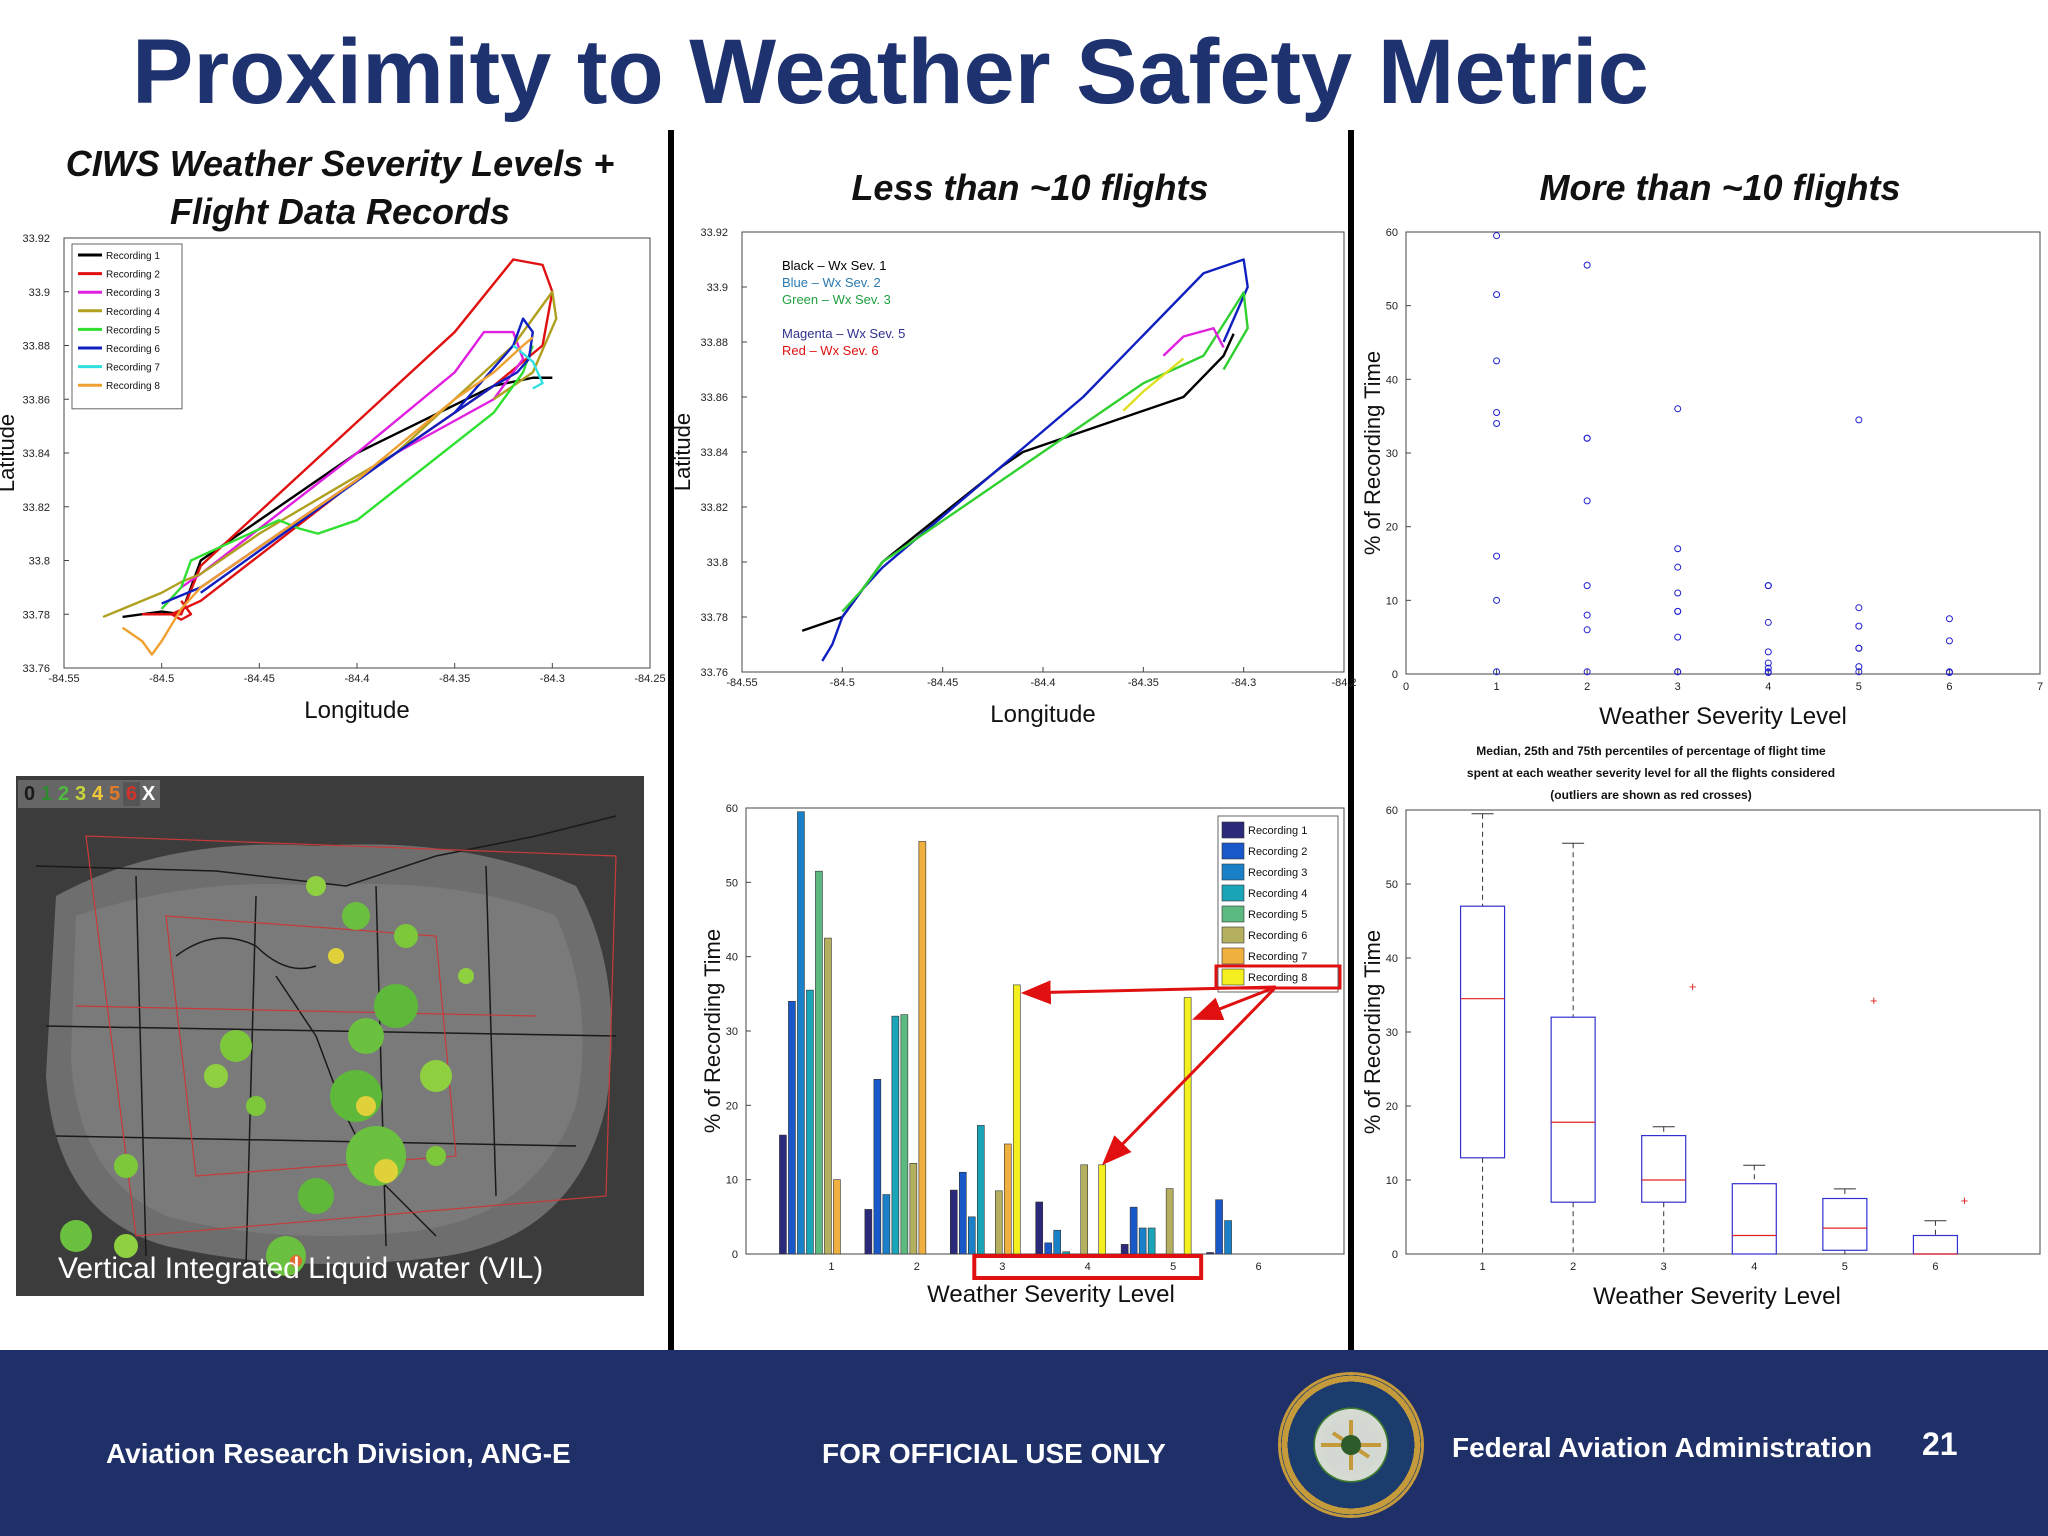  I want to click on x-tick-label: -84.5, so click(842, 683).